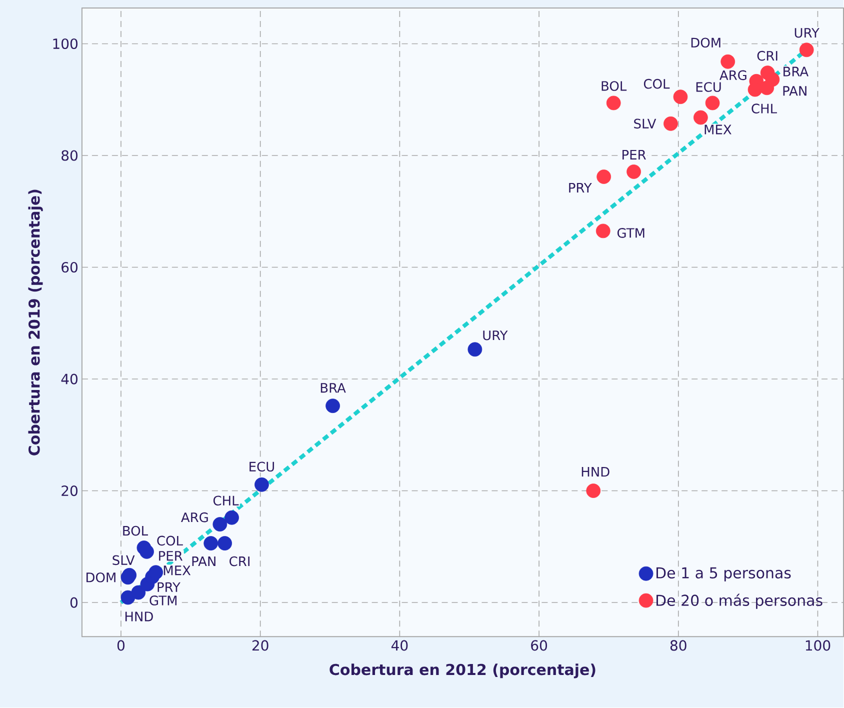  What do you see at coordinates (539, 645) in the screenshot?
I see `x-tick-label: 60` at bounding box center [539, 645].